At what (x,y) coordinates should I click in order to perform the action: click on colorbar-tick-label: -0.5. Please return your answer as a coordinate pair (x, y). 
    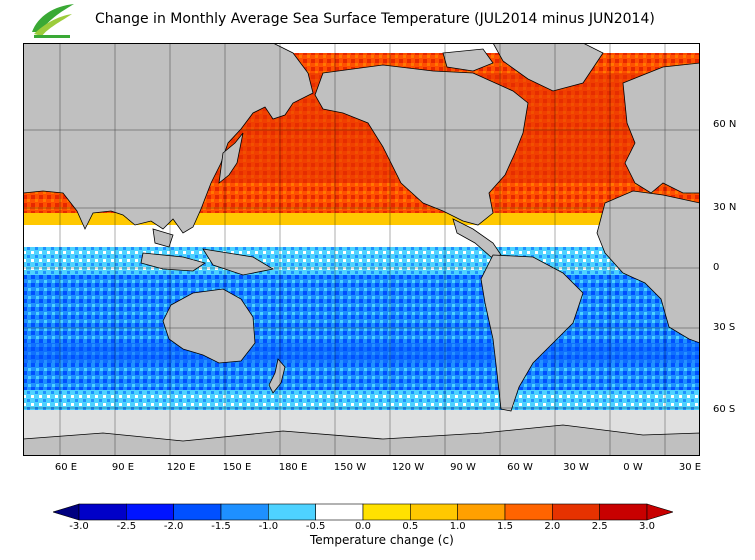
    Looking at the image, I should click on (315, 526).